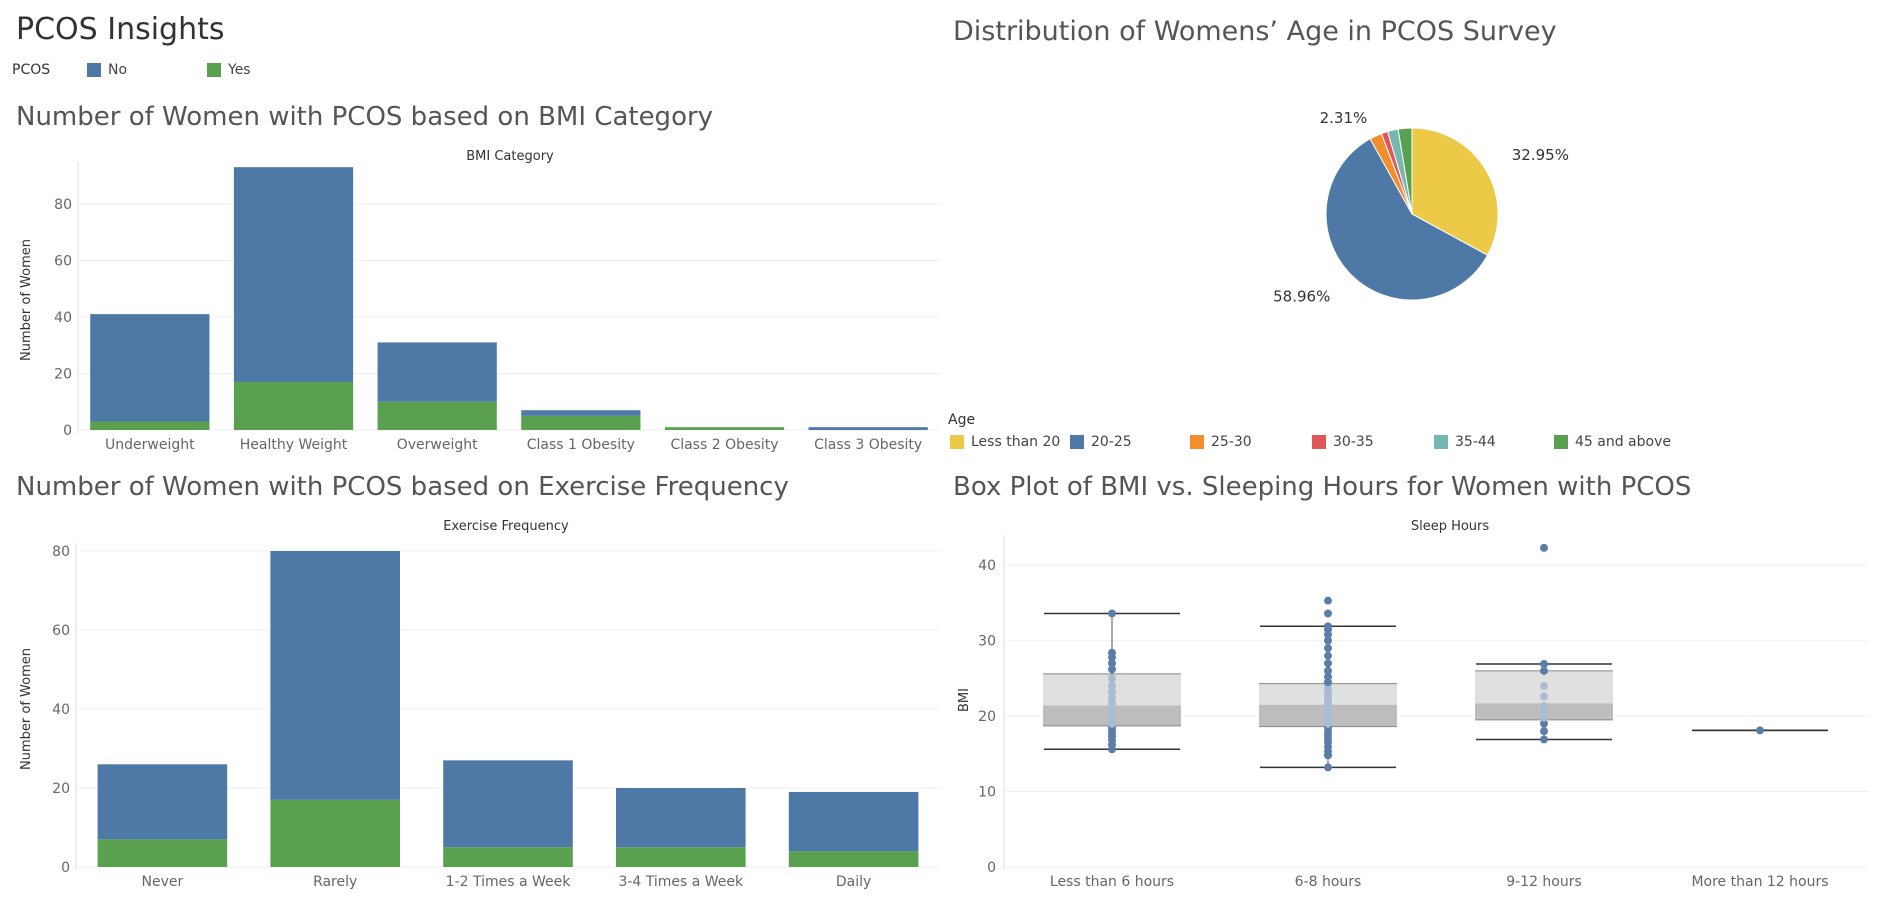 The height and width of the screenshot is (915, 1880). Describe the element at coordinates (1328, 882) in the screenshot. I see `x-tick-label: 6-8 hours` at that location.